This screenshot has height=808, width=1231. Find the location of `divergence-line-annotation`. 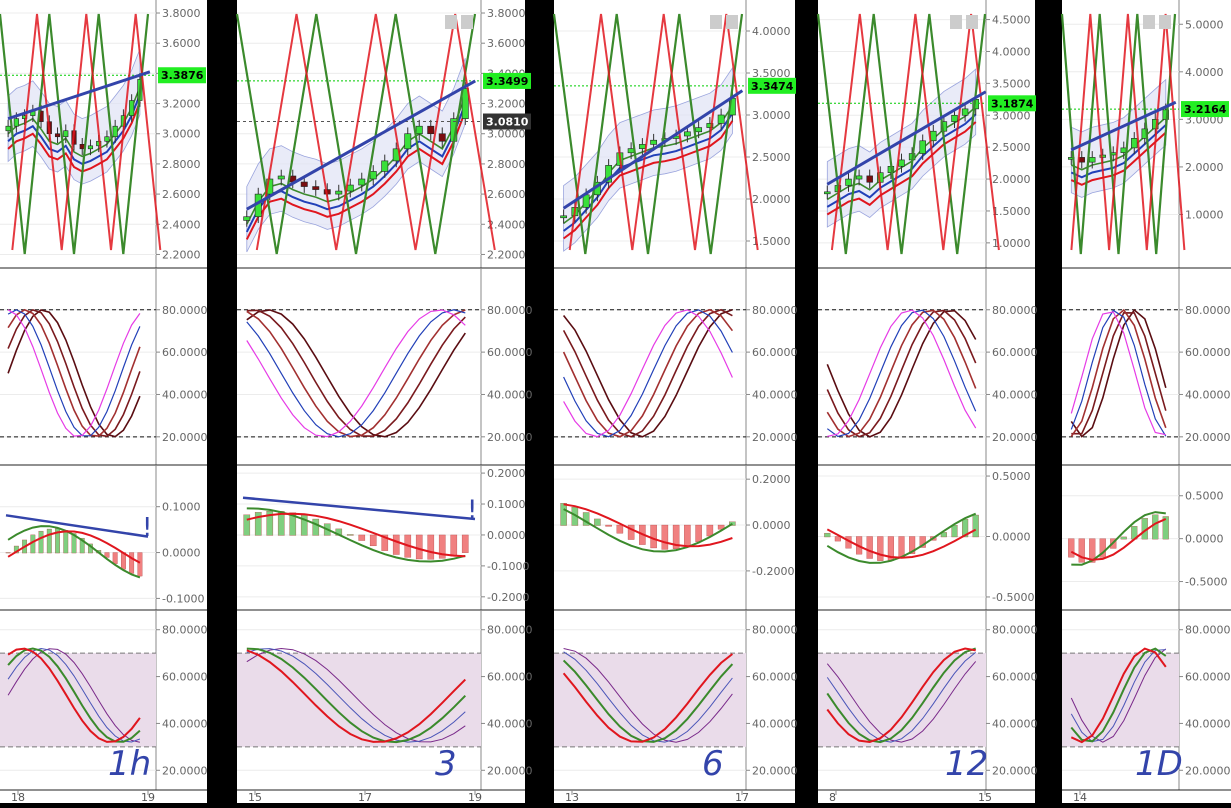

divergence-line-annotation is located at coordinates (77, 526).